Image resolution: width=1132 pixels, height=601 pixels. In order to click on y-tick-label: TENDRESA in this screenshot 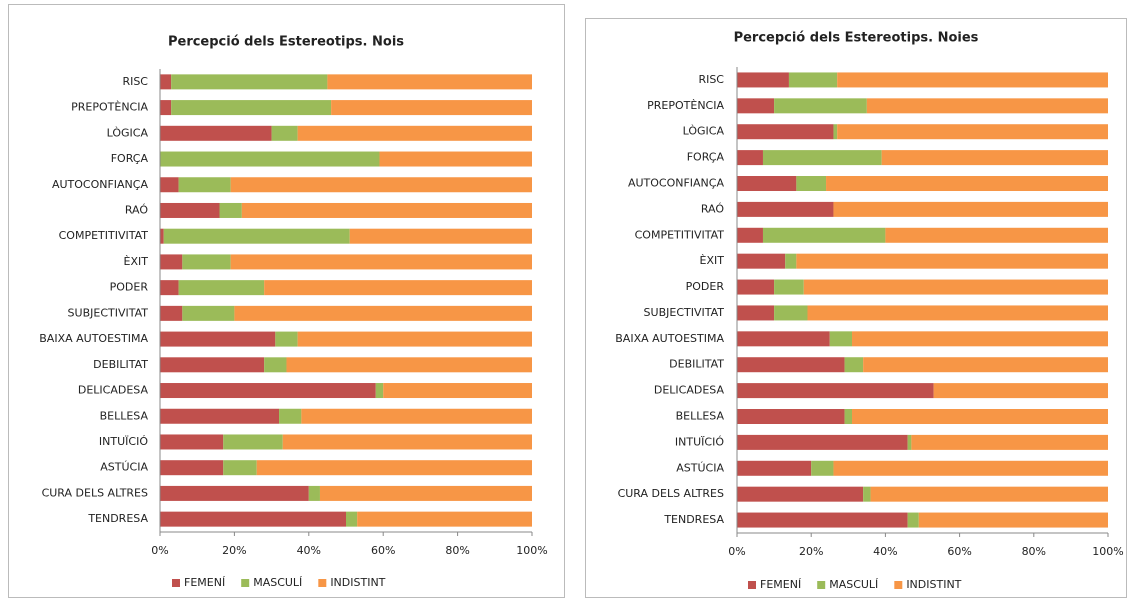, I will do `click(693, 519)`.